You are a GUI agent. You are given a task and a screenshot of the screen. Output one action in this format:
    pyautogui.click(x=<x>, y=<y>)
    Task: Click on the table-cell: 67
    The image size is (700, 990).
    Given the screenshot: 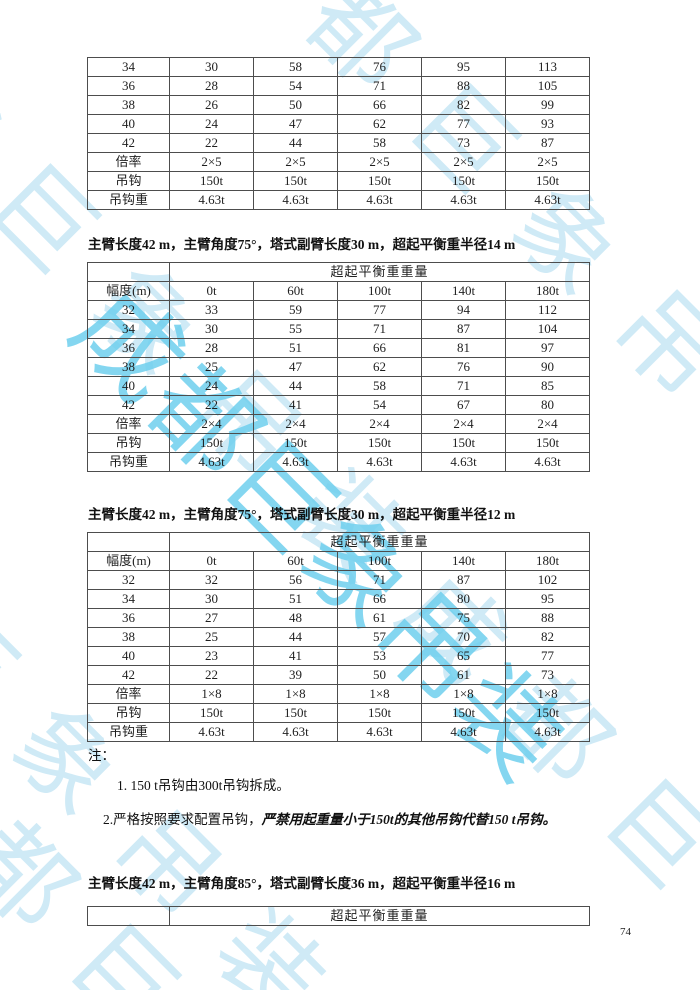 What is the action you would take?
    pyautogui.click(x=463, y=405)
    